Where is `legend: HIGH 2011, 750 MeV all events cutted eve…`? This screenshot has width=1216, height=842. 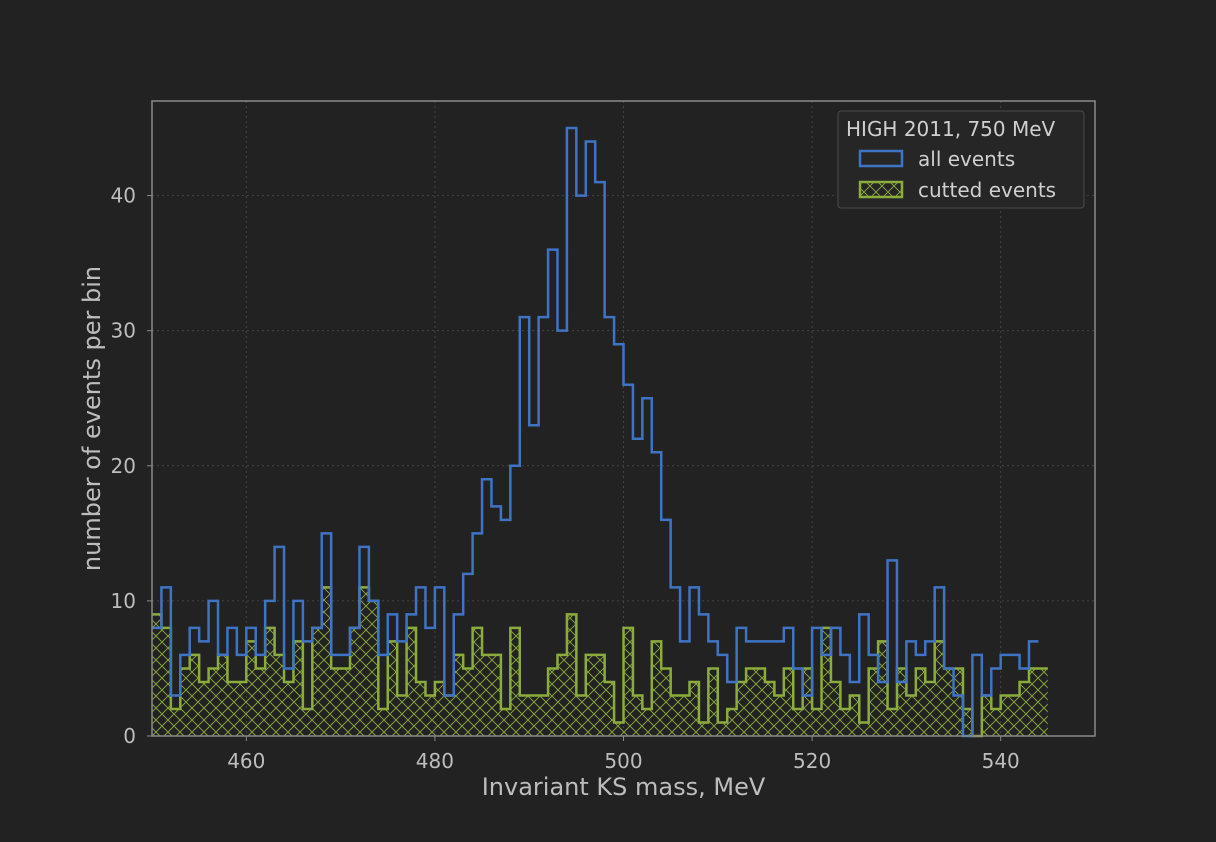 legend: HIGH 2011, 750 MeV all events cutted eve… is located at coordinates (961, 159).